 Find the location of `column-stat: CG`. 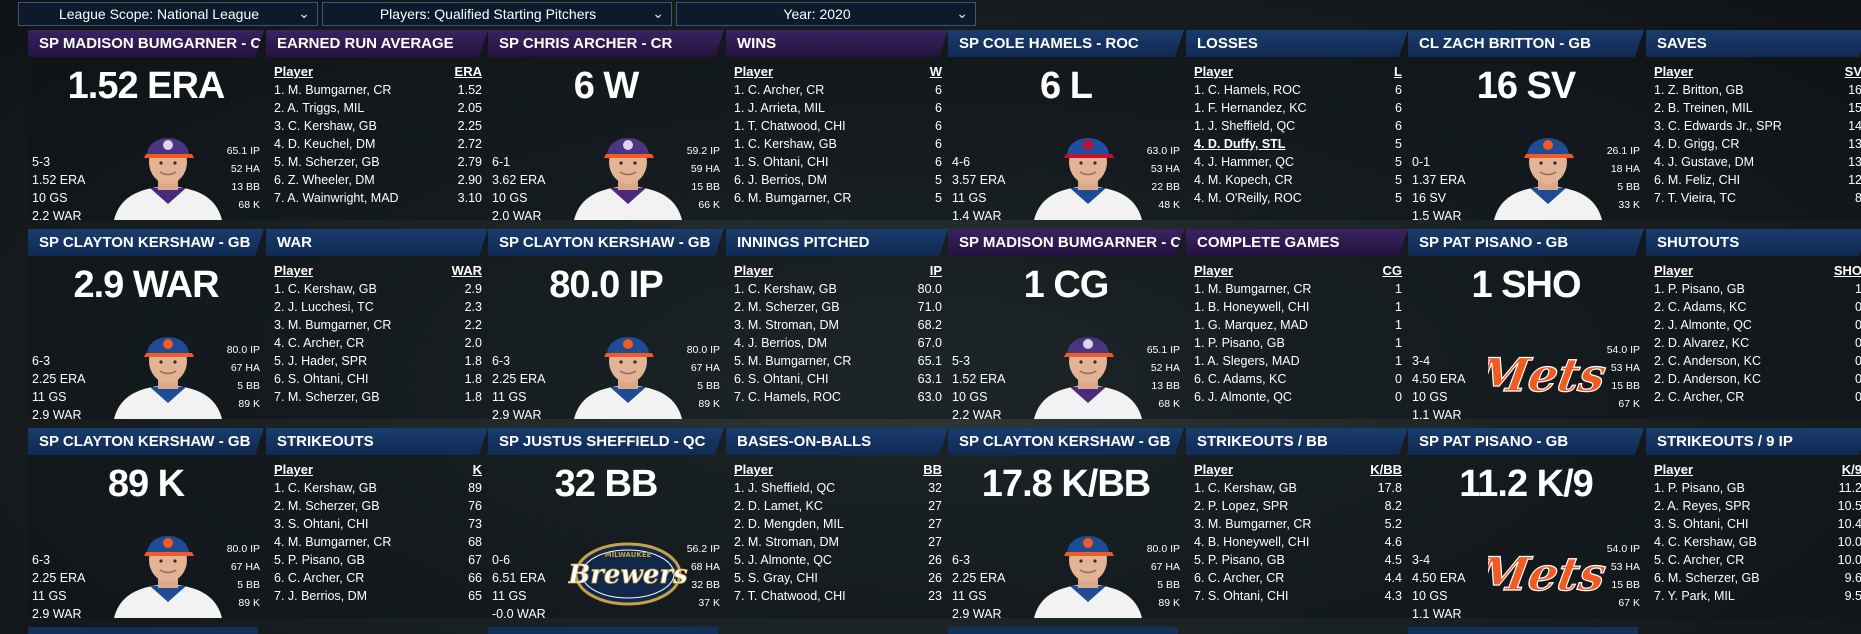

column-stat: CG is located at coordinates (1392, 270).